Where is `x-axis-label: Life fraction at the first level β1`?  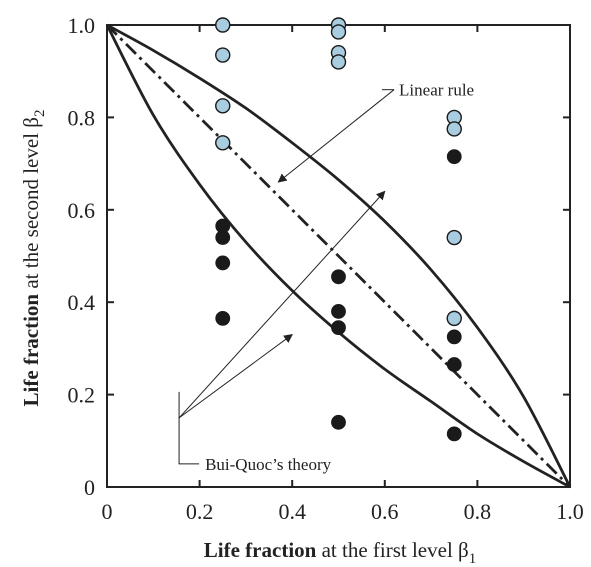 x-axis-label: Life fraction at the first level β1 is located at coordinates (340, 552).